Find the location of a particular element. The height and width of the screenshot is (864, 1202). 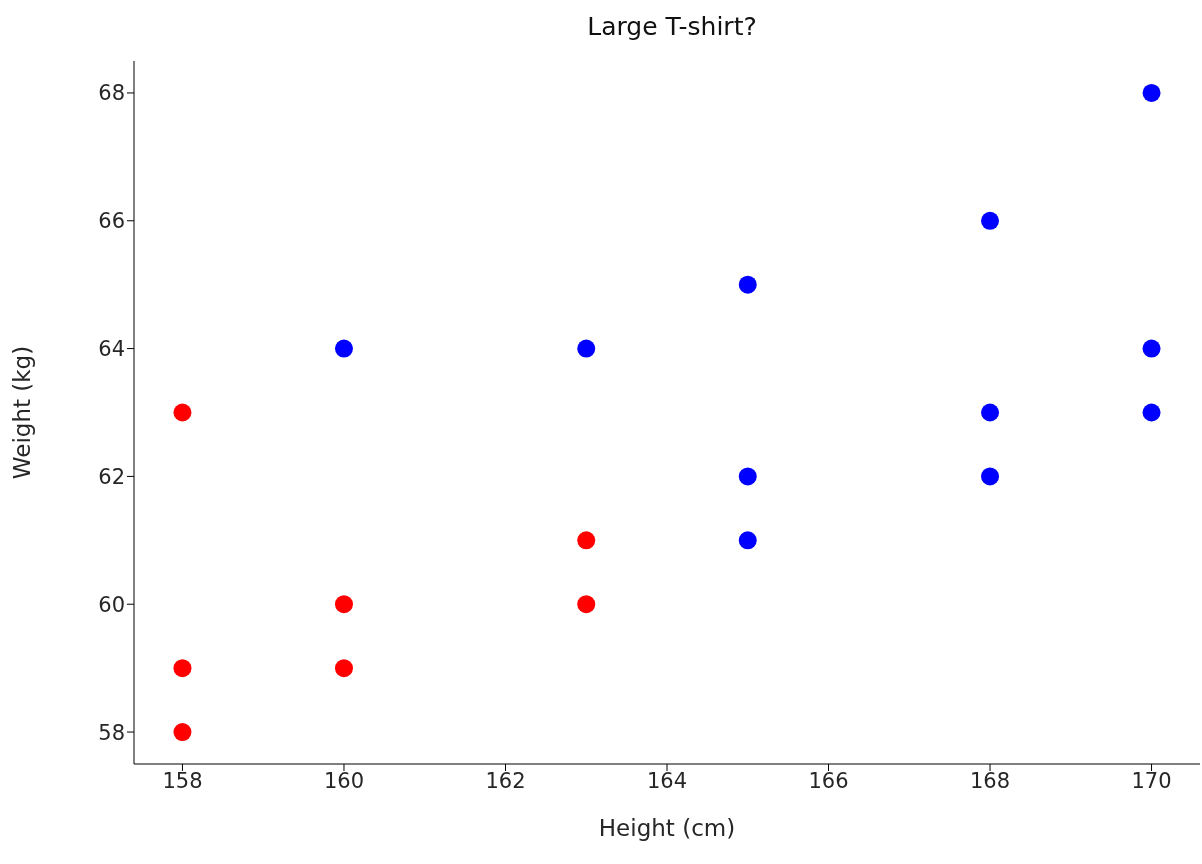

y-tick-label: 62 is located at coordinates (111, 476).